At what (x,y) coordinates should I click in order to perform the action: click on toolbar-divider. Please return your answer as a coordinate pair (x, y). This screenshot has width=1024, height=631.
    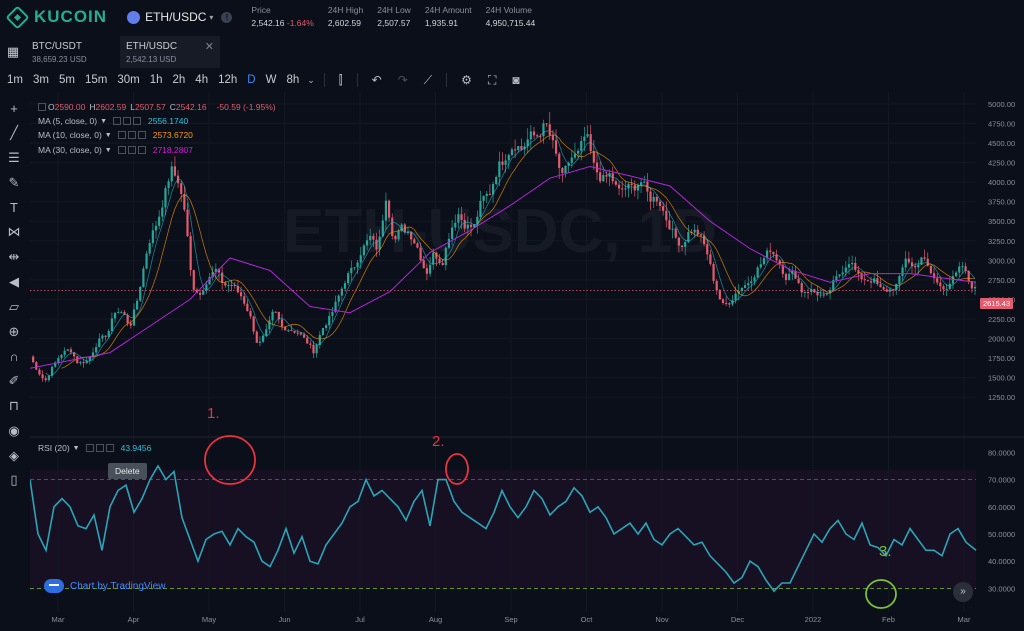
    Looking at the image, I should click on (357, 80).